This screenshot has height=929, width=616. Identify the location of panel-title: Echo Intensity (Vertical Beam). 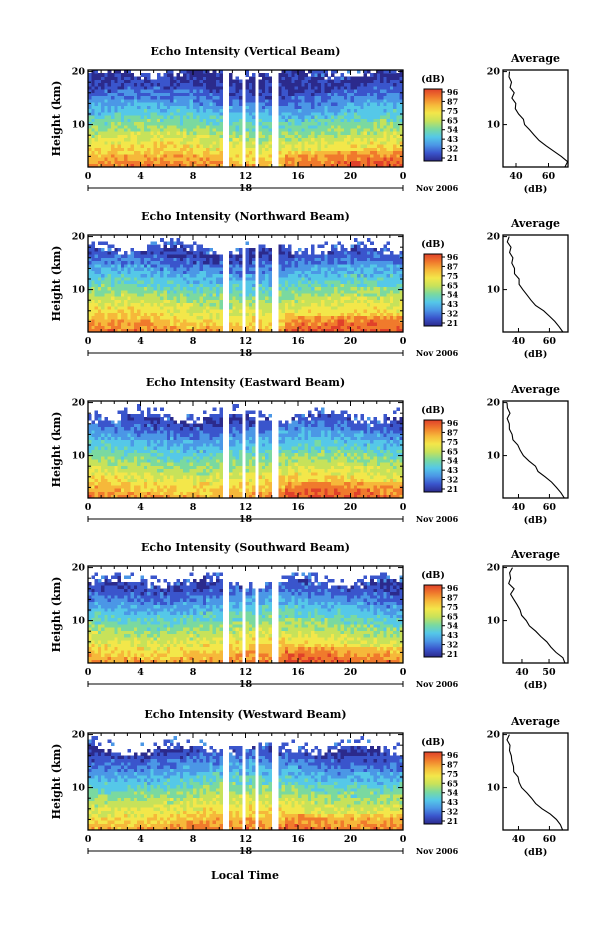
(245, 51).